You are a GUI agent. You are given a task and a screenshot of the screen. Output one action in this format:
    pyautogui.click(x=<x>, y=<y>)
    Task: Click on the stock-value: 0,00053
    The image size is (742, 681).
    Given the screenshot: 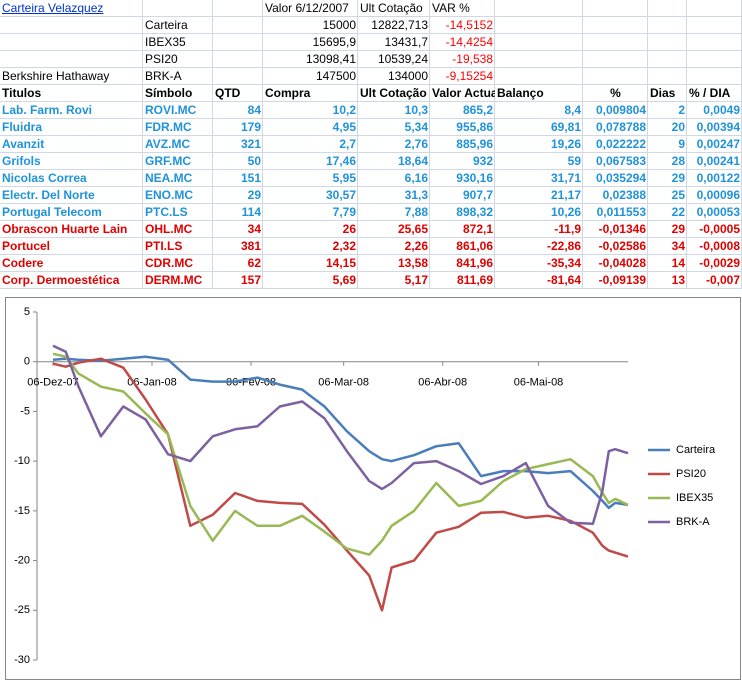 What is the action you would take?
    pyautogui.click(x=718, y=212)
    